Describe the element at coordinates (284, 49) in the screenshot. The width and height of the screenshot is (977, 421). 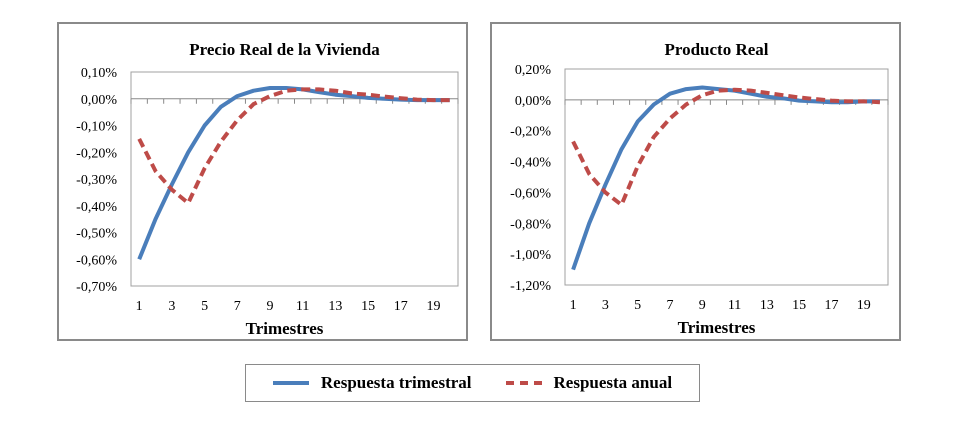
I see `chart-title: Precio Real de la Vivienda` at that location.